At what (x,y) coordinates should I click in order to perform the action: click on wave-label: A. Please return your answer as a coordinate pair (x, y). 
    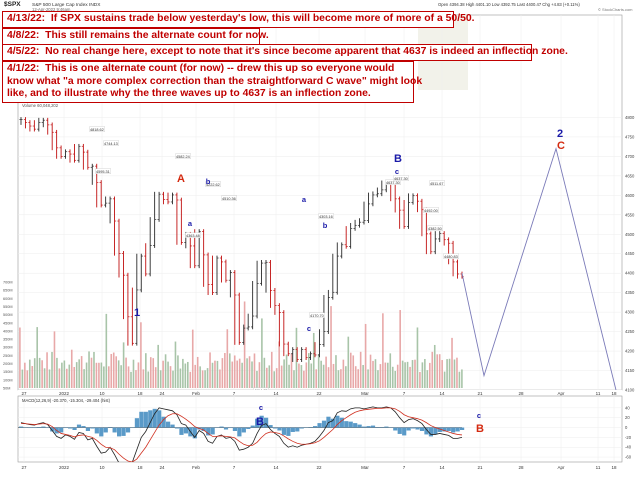
    Looking at the image, I should click on (181, 179).